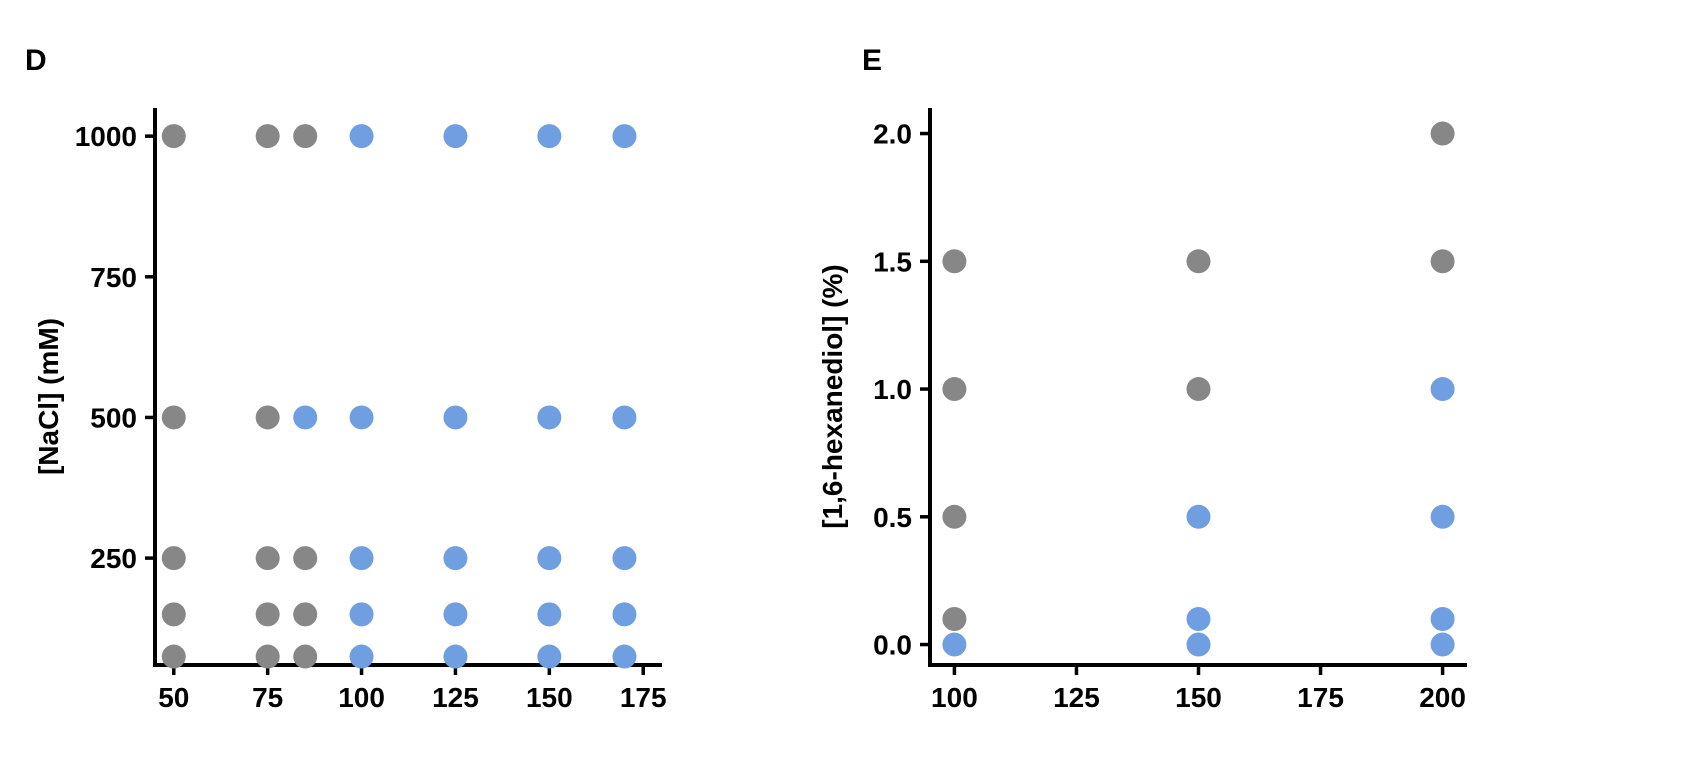  Describe the element at coordinates (48, 396) in the screenshot. I see `panel-d-y-axis-title: [NaCl] (mM)` at that location.